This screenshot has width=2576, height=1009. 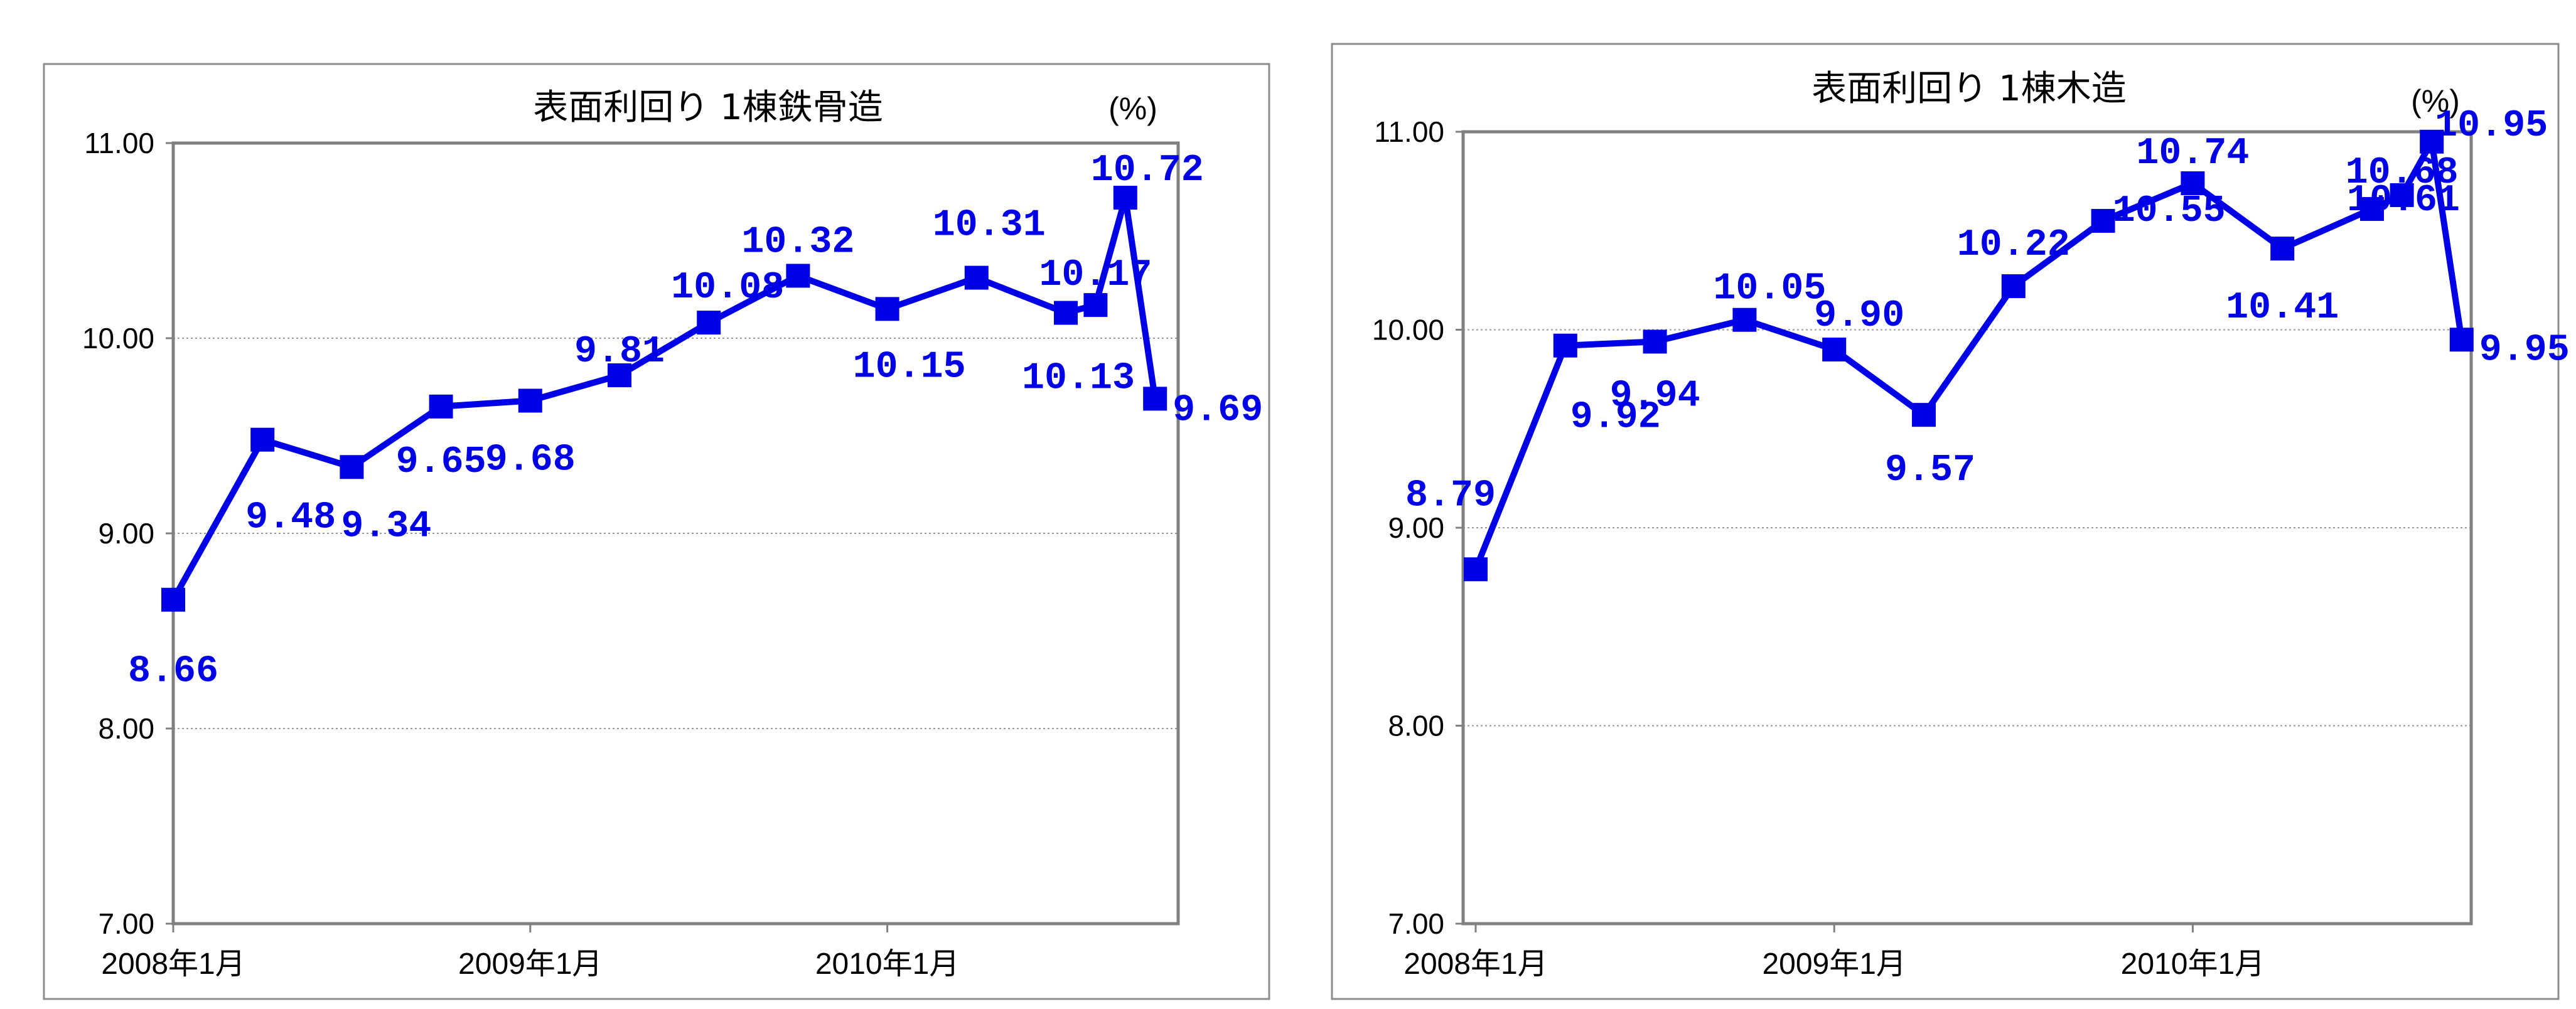 What do you see at coordinates (989, 226) in the screenshot?
I see `data-label: 10.31` at bounding box center [989, 226].